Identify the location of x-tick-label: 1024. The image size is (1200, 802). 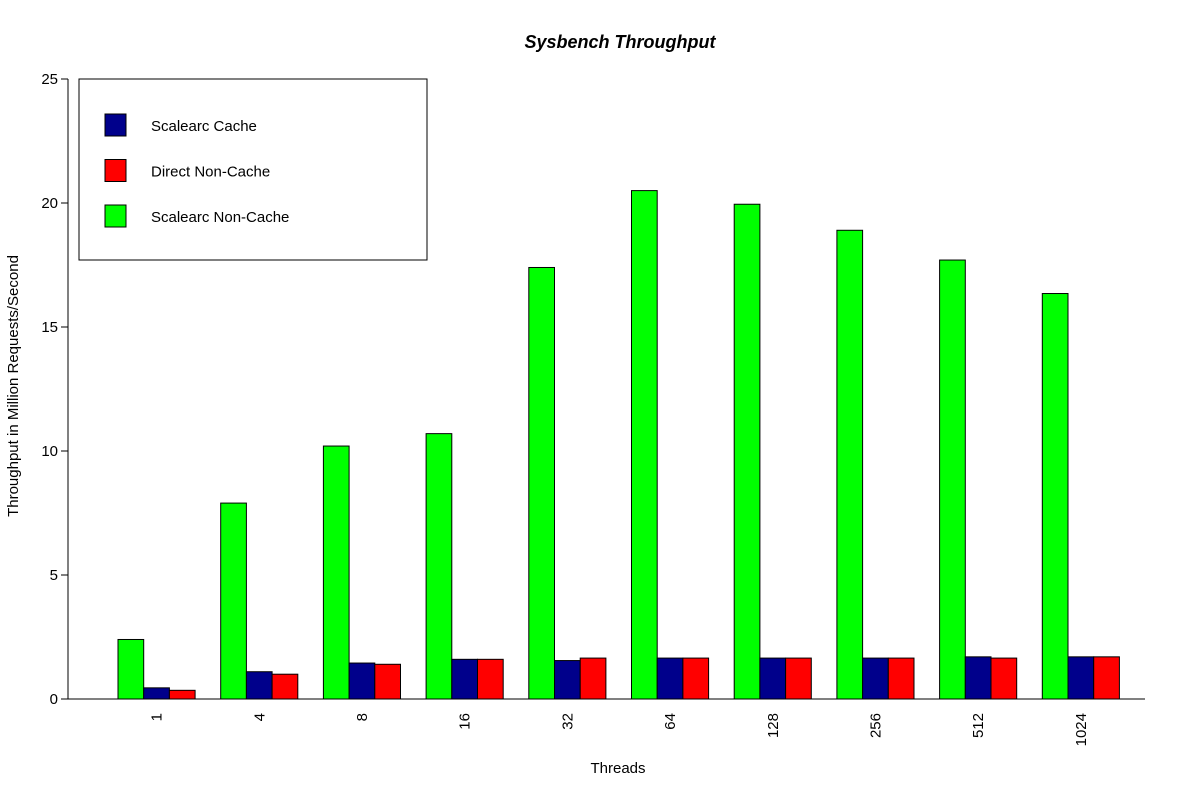
(1081, 729).